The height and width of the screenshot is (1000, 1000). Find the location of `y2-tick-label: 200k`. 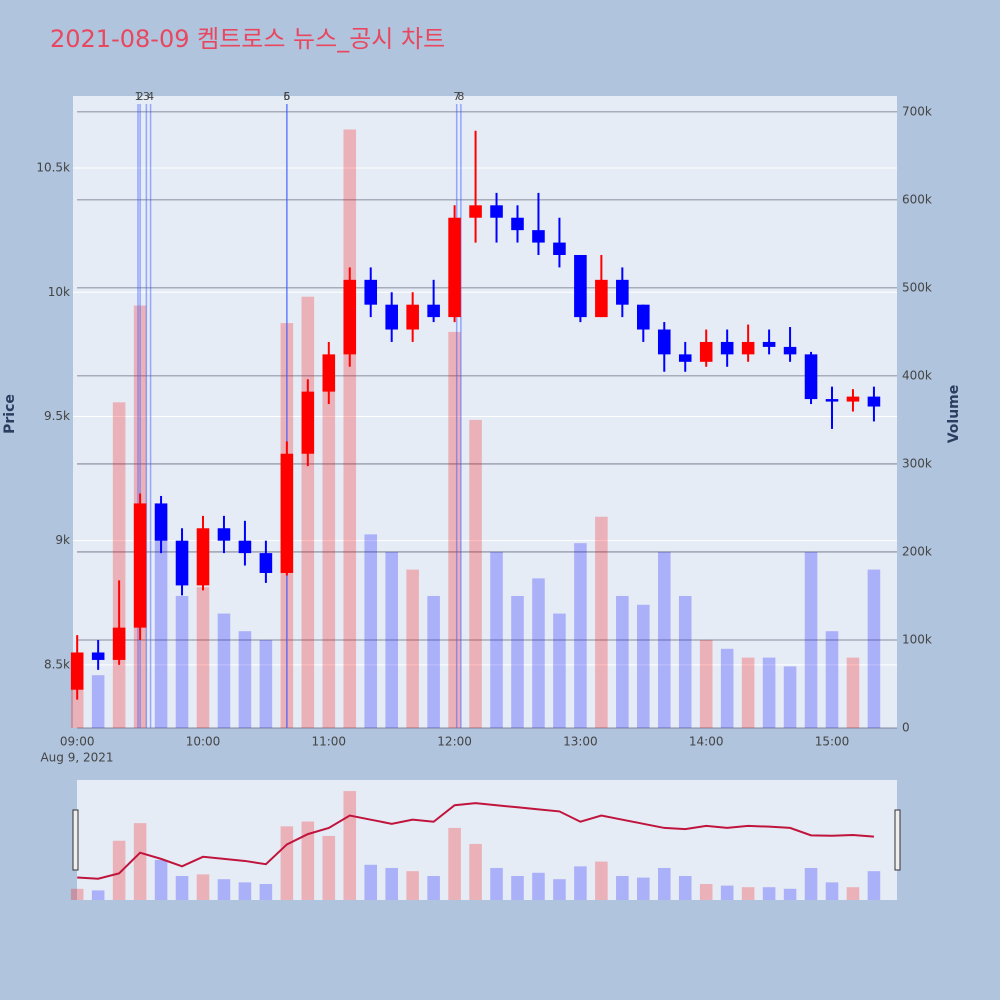

y2-tick-label: 200k is located at coordinates (917, 551).